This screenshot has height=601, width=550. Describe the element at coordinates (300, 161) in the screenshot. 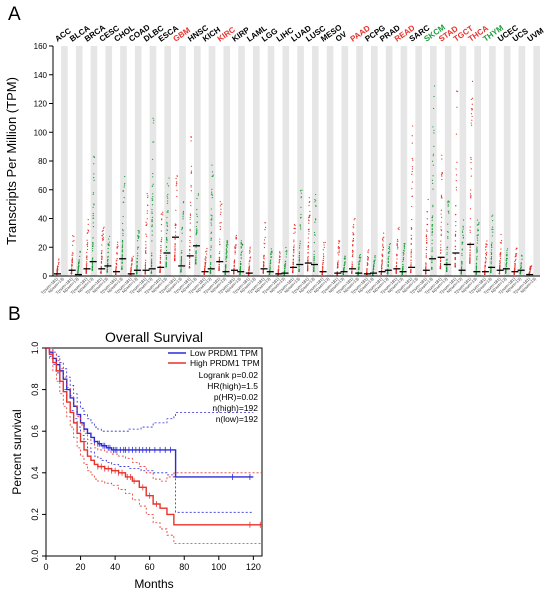

I see `category-band-luad` at that location.